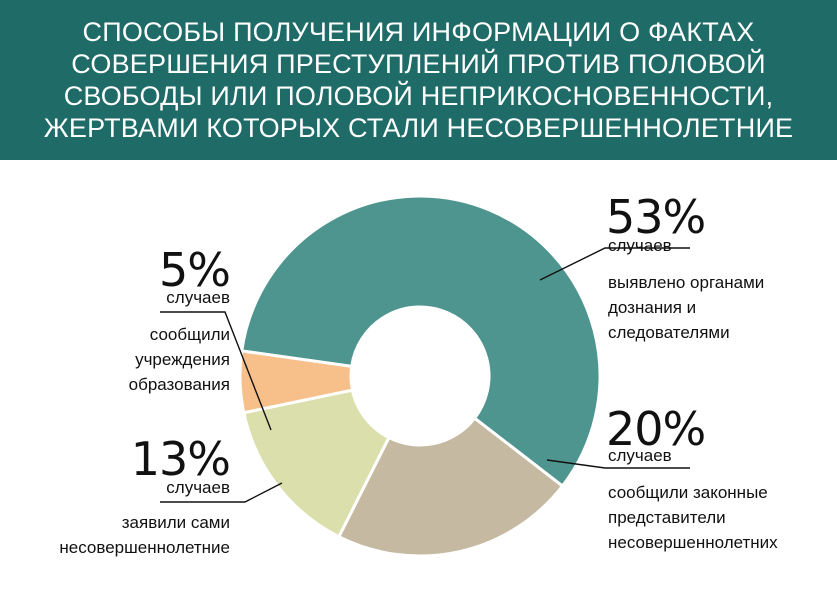 The width and height of the screenshot is (837, 609). I want to click on slice-percent-53: 53%, so click(656, 217).